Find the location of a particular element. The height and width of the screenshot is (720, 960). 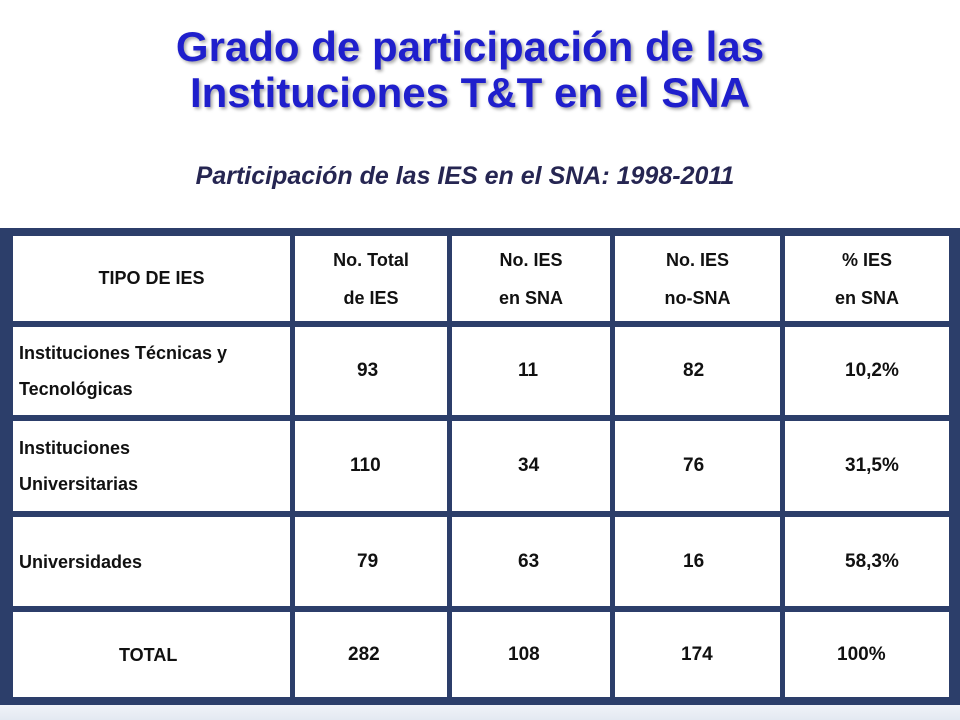

cell-pct: 58,3% is located at coordinates (867, 561).